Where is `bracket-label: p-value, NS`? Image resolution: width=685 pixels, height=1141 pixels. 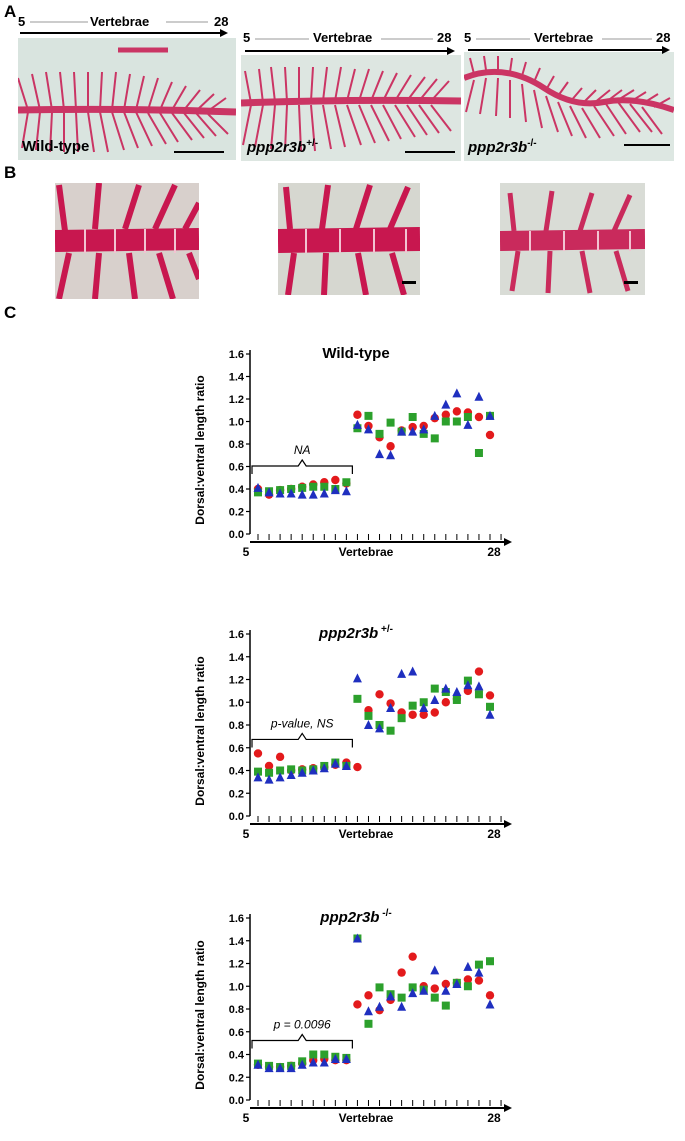
bracket-label: p-value, NS is located at coordinates (302, 723).